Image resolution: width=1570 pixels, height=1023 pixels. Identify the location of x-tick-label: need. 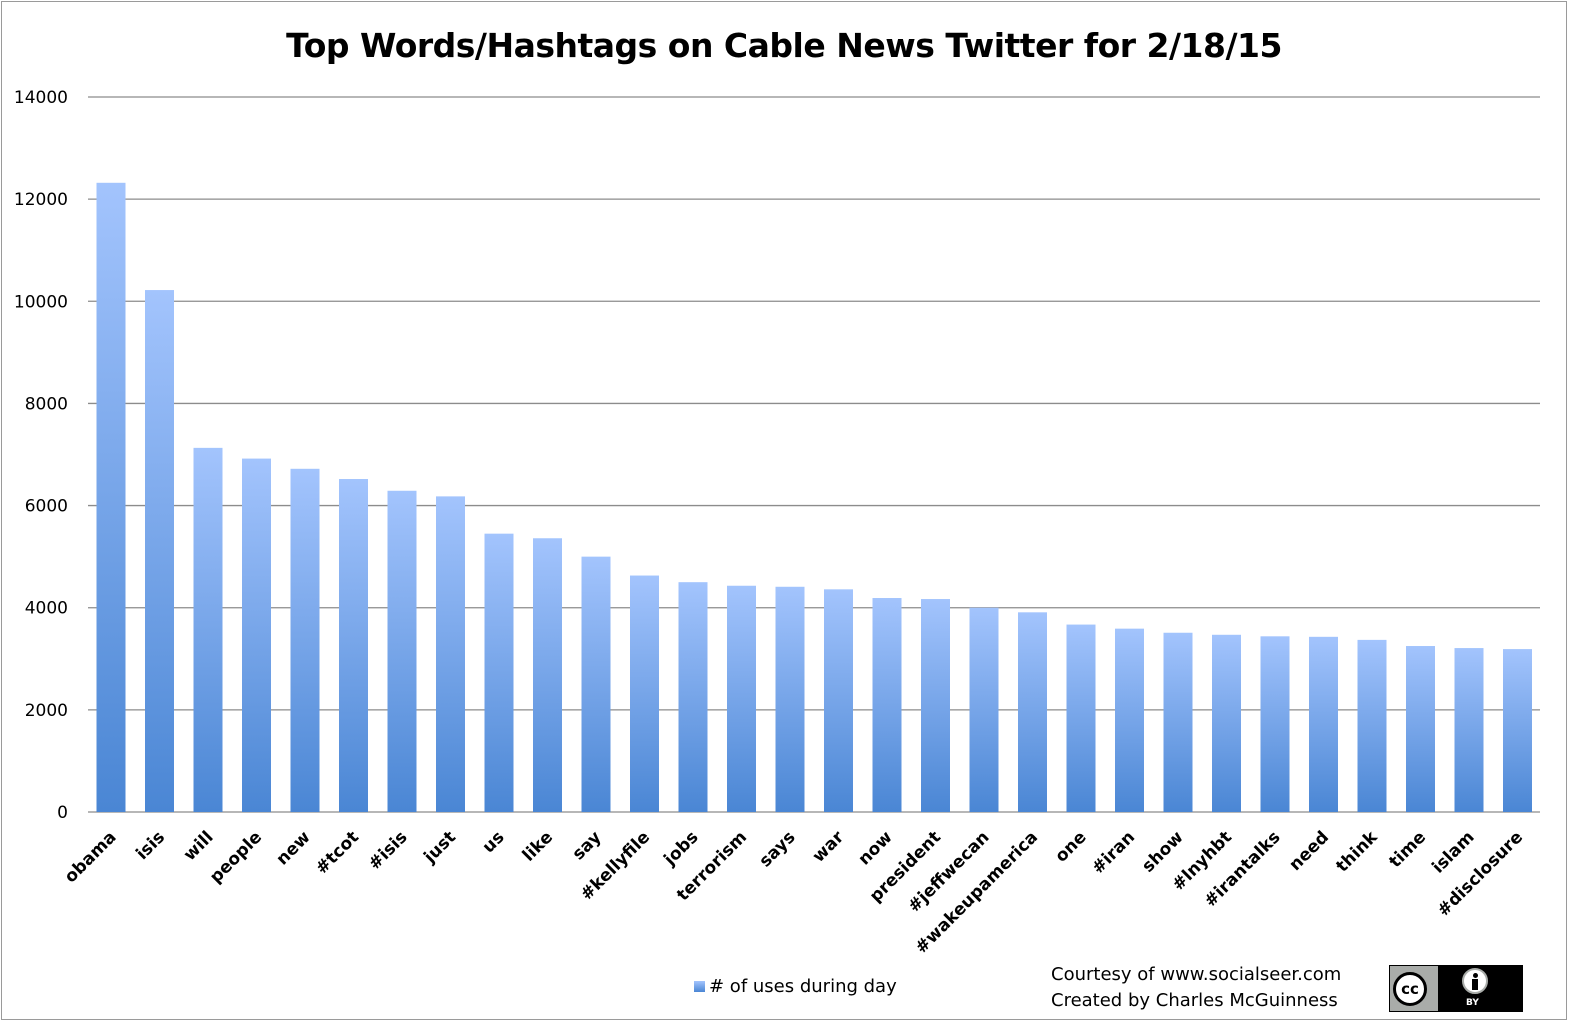
(1309, 851).